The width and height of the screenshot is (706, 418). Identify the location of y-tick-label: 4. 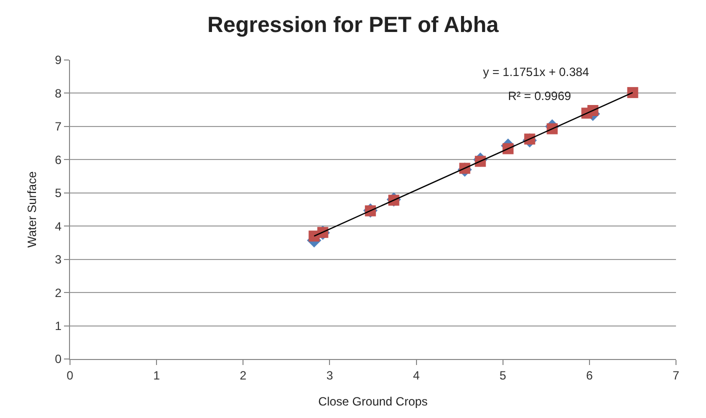
(58, 226).